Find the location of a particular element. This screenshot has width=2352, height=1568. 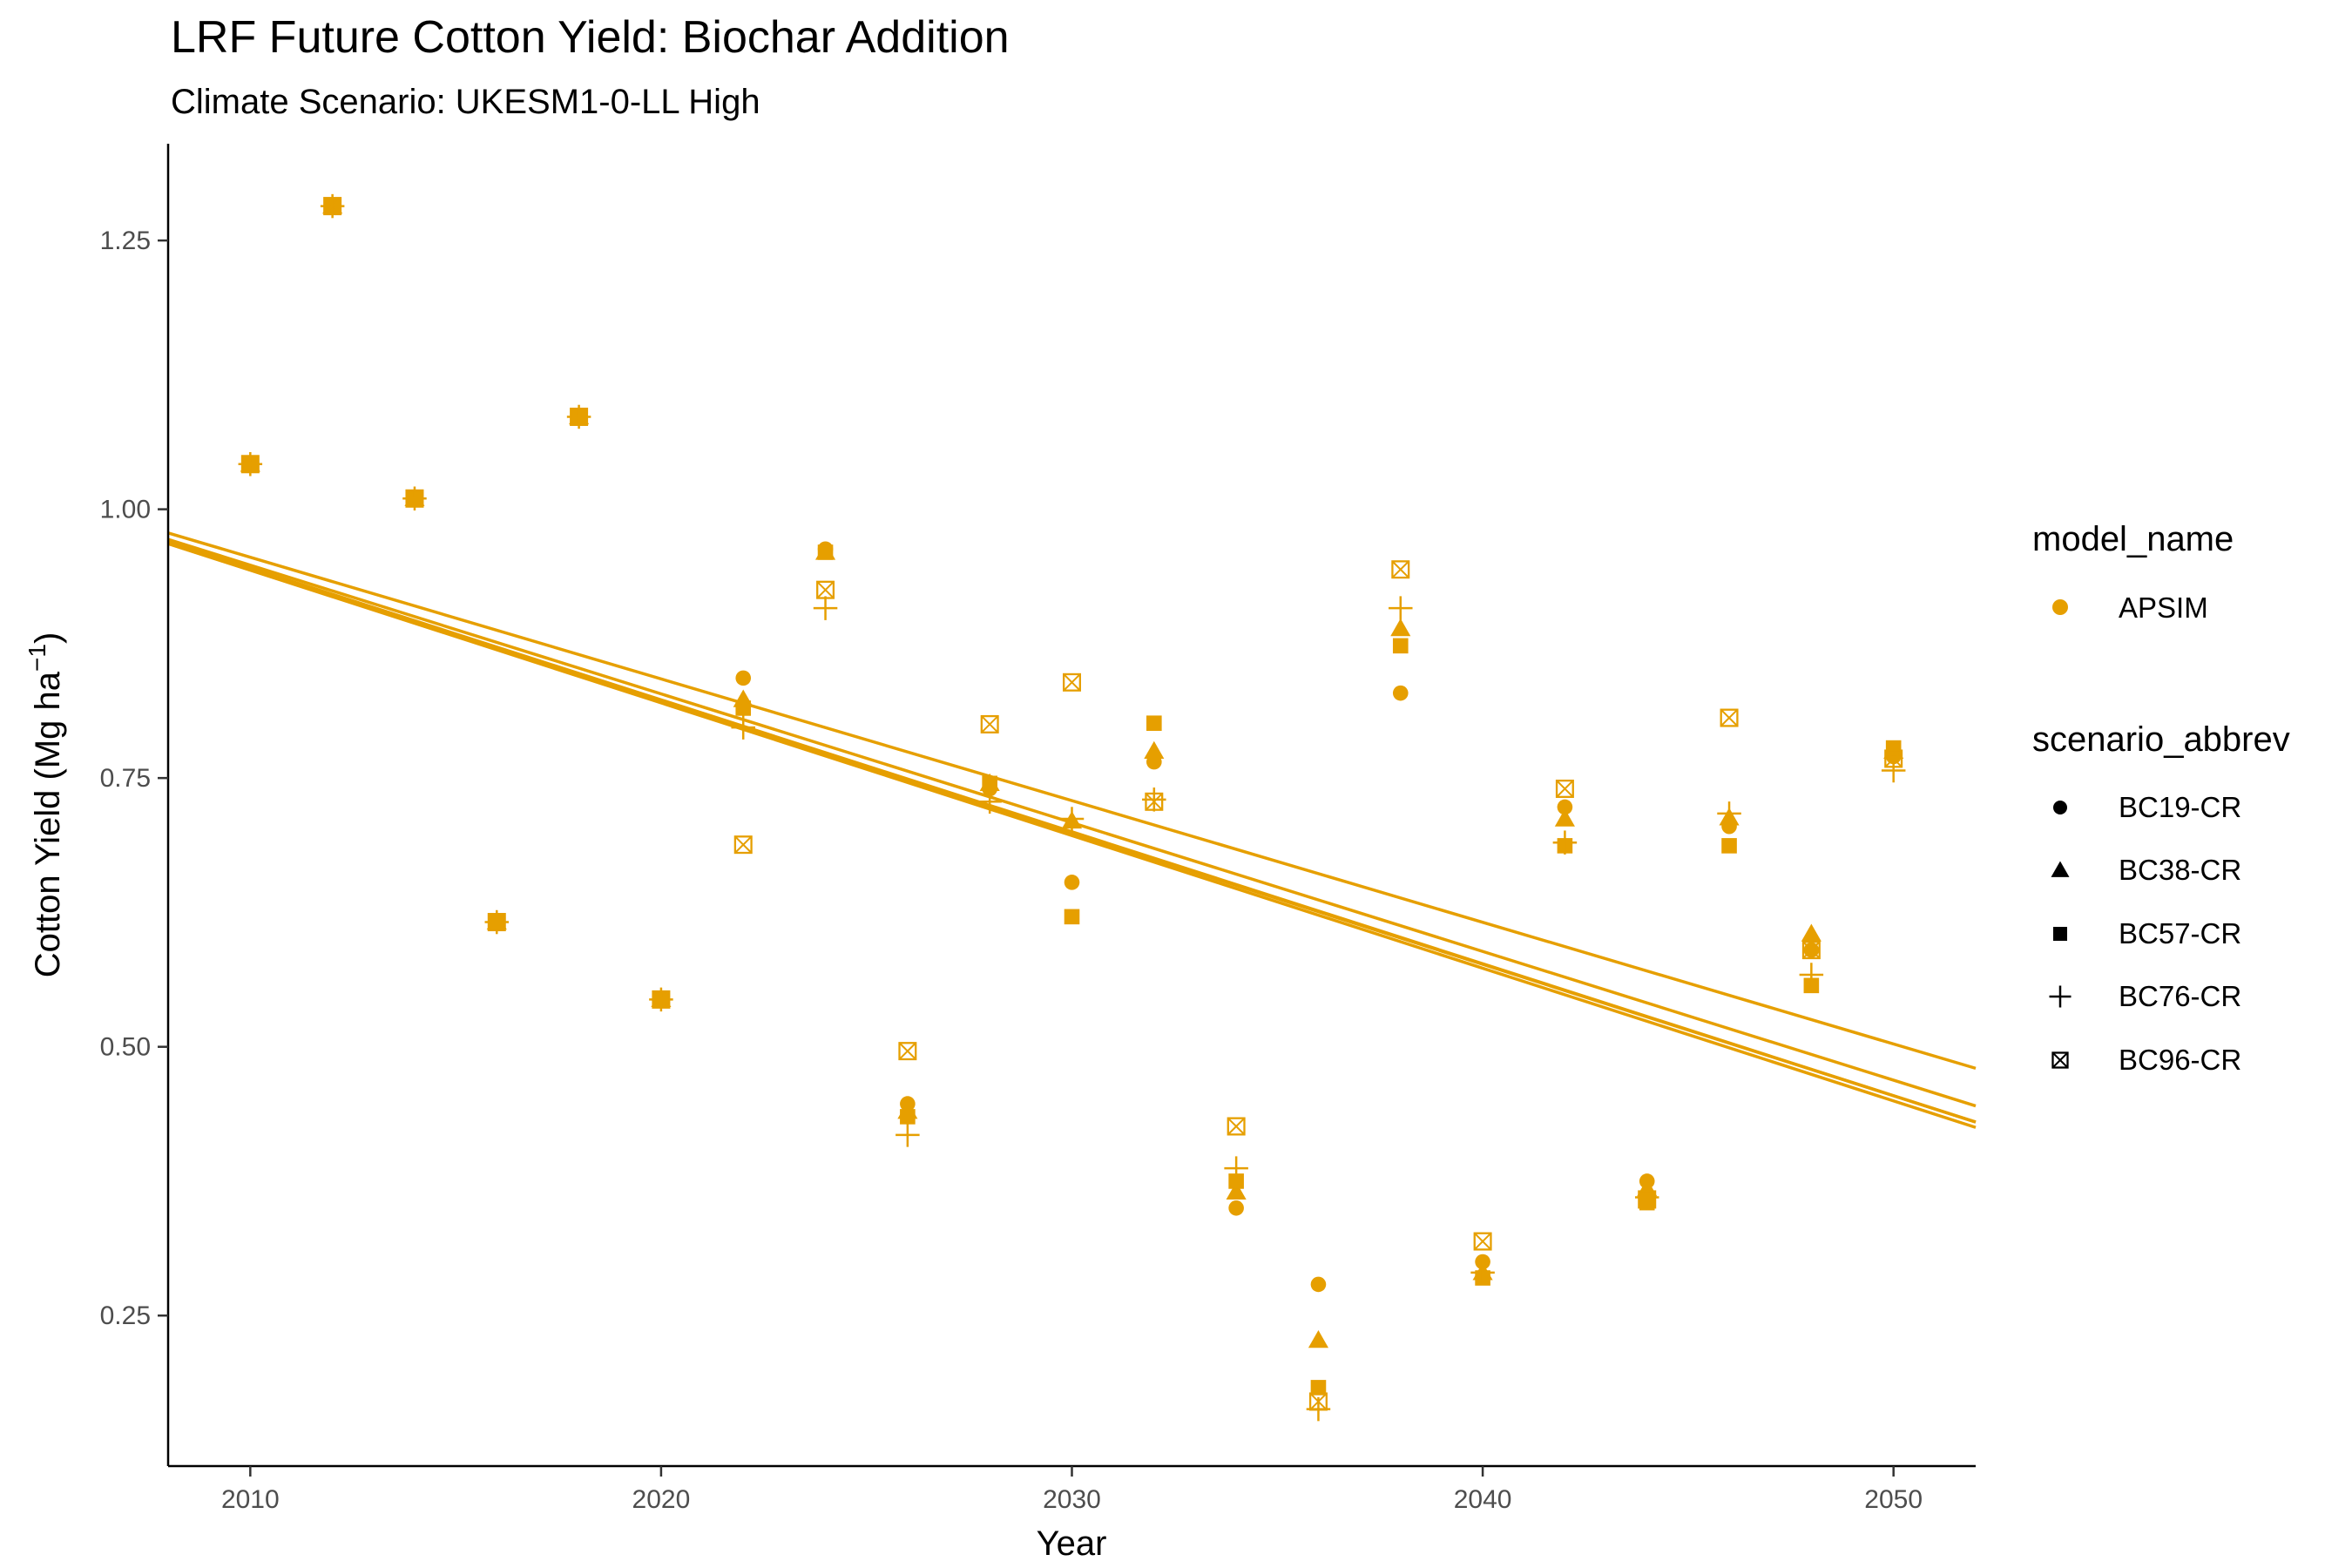

legend-label-apsim: APSIM is located at coordinates (2163, 608).